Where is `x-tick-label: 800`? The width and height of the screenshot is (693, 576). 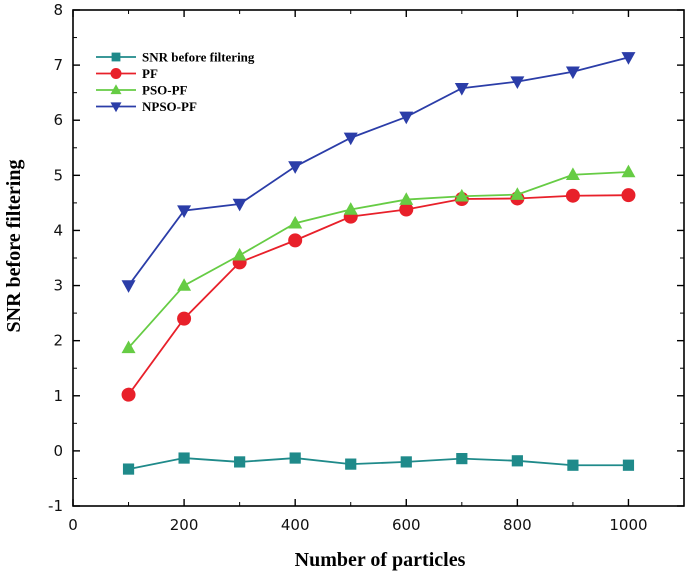
x-tick-label: 800 is located at coordinates (517, 525).